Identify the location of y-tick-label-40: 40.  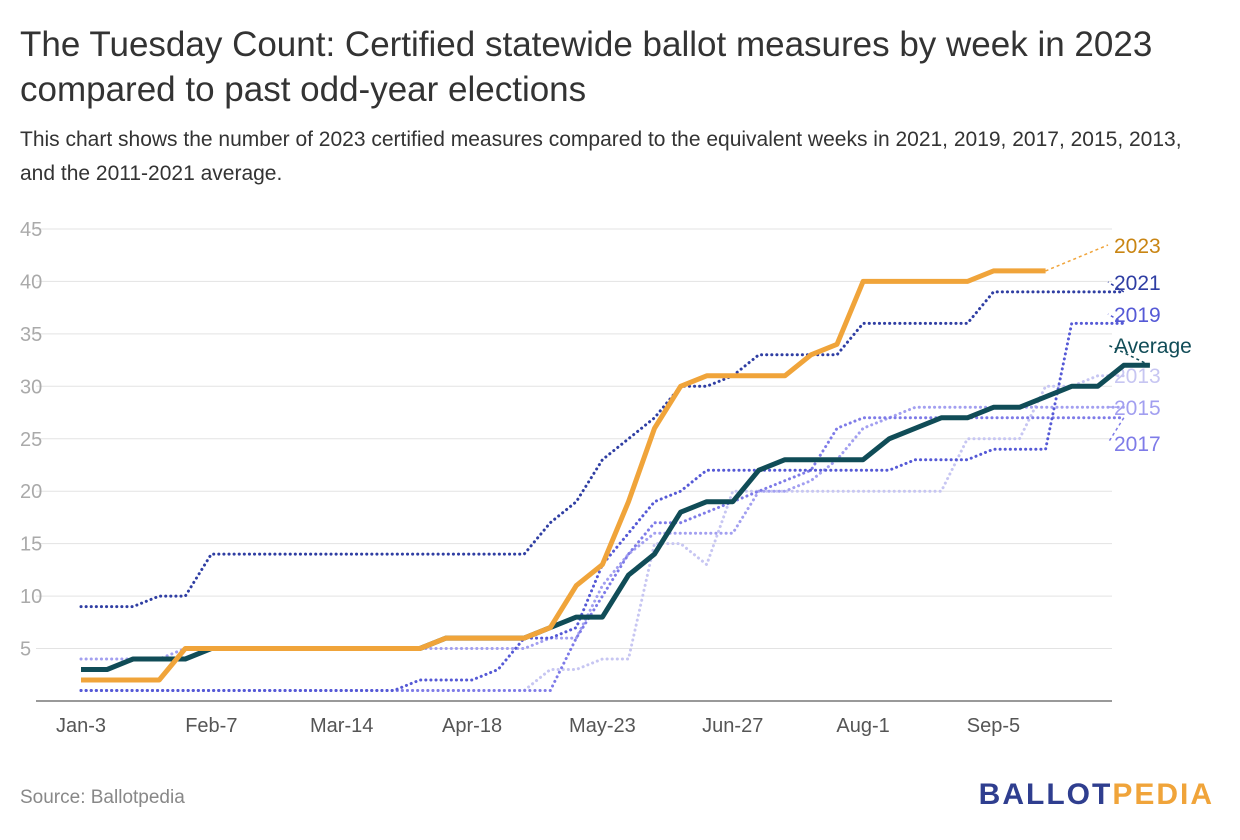
(31, 282).